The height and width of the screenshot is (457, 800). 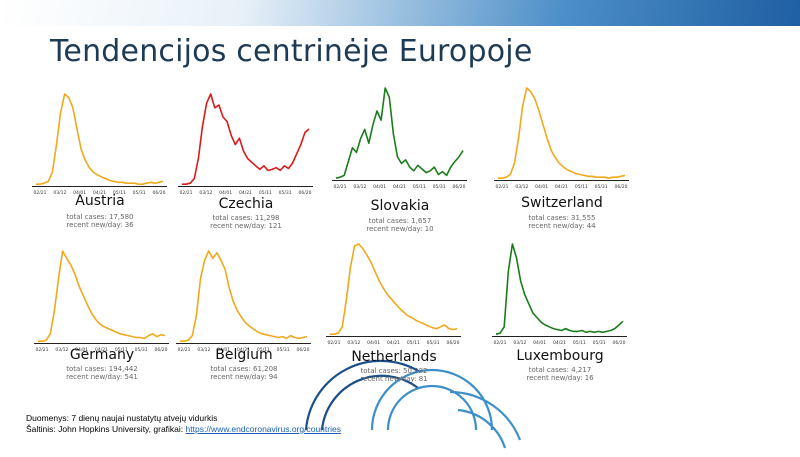 I want to click on total-cases-label: total cases: 31,555, so click(x=562, y=218).